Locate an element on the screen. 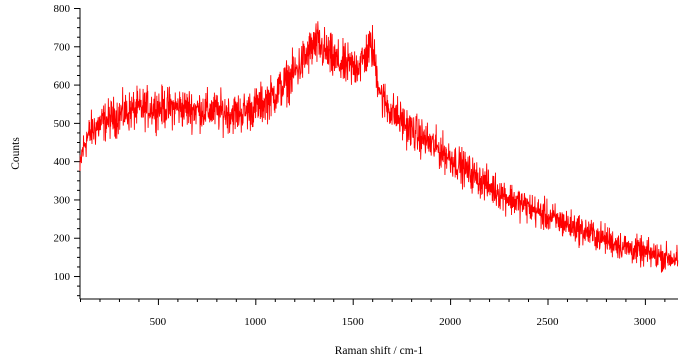  y-tick-label: 200 is located at coordinates (62, 239).